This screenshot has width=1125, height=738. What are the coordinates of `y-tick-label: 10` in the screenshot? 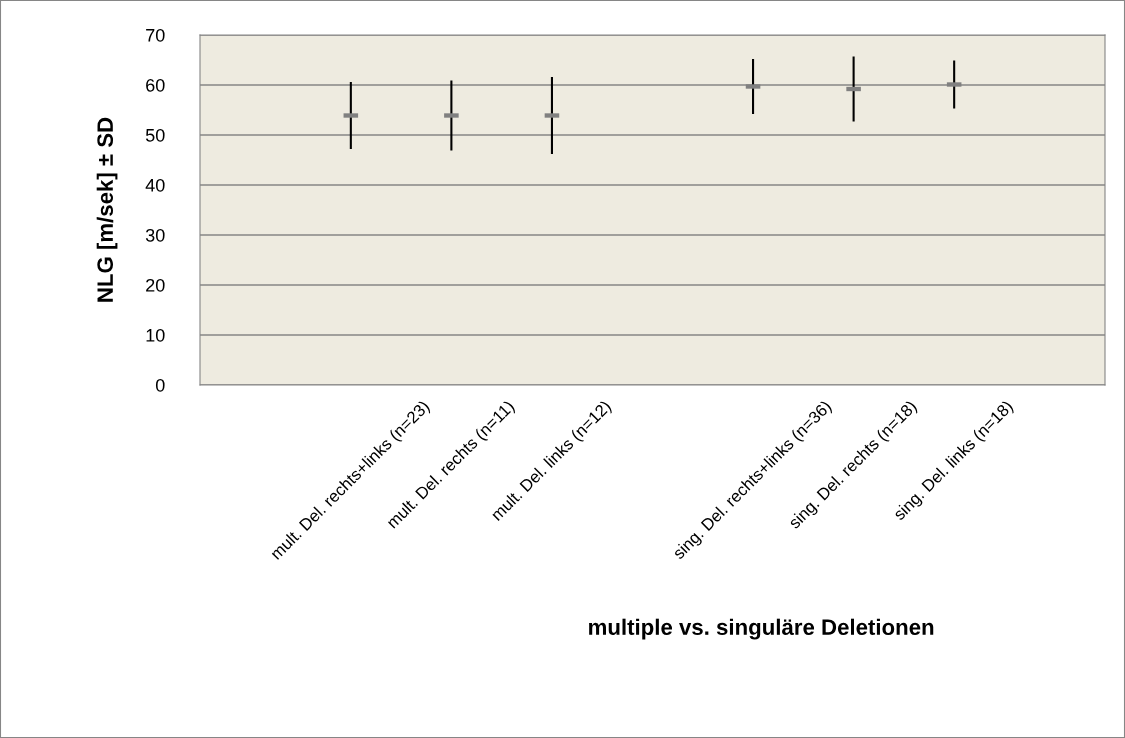 It's located at (155, 335).